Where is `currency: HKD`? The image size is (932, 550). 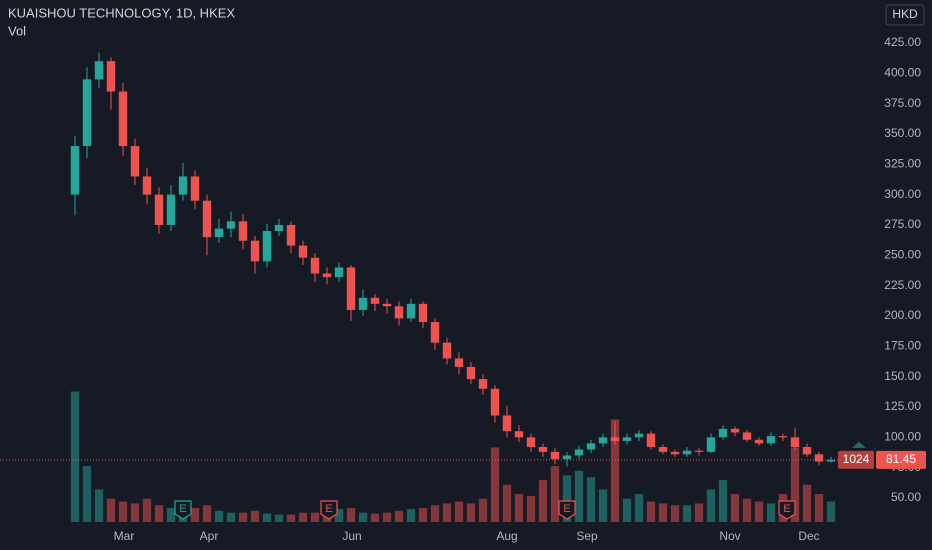
currency: HKD is located at coordinates (905, 14).